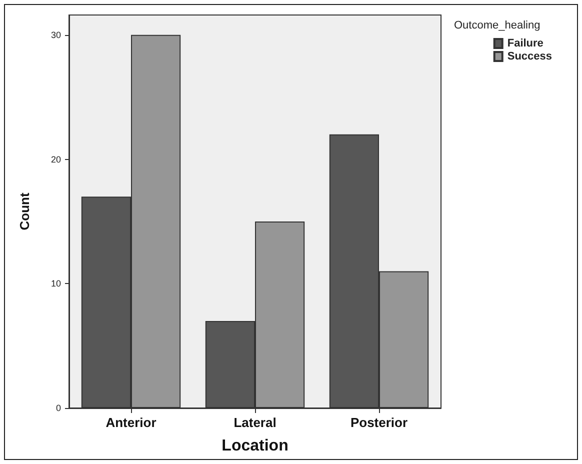 The image size is (582, 464). What do you see at coordinates (529, 56) in the screenshot?
I see `legend-label: Success` at bounding box center [529, 56].